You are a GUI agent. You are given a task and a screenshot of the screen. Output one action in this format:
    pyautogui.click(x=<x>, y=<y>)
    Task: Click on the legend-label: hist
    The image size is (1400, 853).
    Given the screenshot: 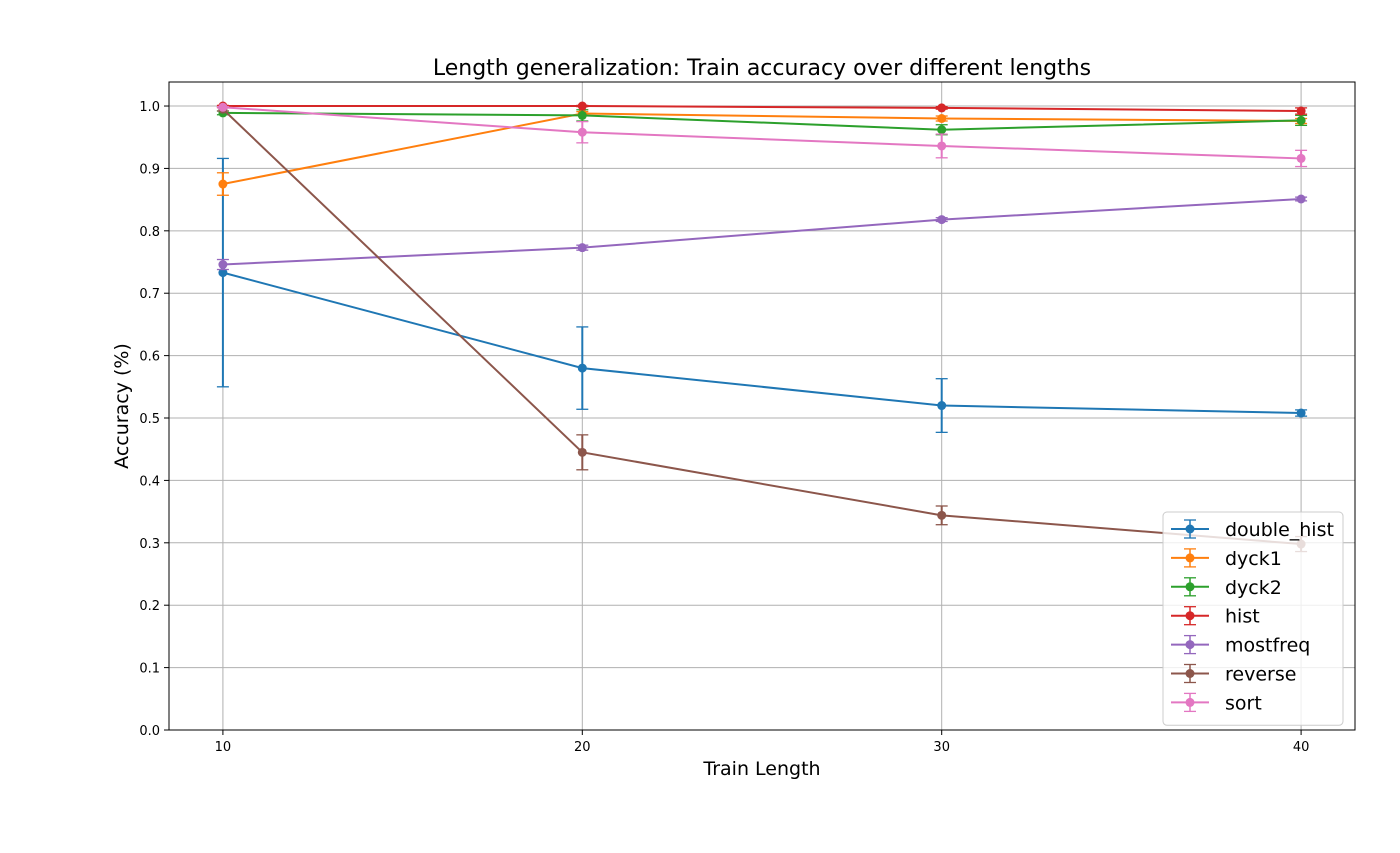 What is the action you would take?
    pyautogui.click(x=1242, y=617)
    